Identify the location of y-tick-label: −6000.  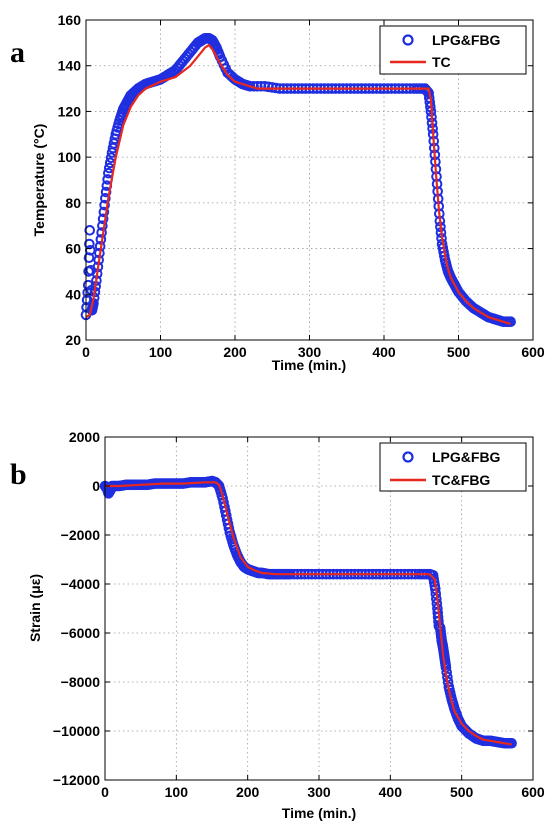
(81, 633).